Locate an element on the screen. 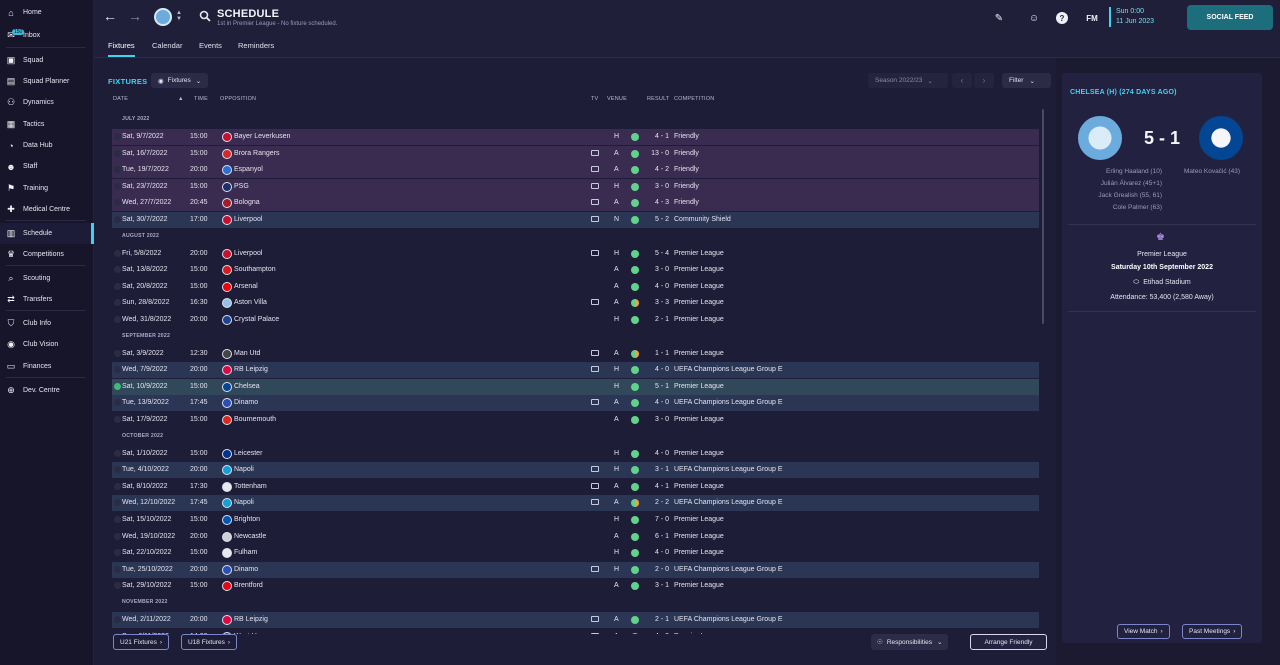 This screenshot has height=665, width=1280. sidebar-item-home: ⌂ Home is located at coordinates (47, 12).